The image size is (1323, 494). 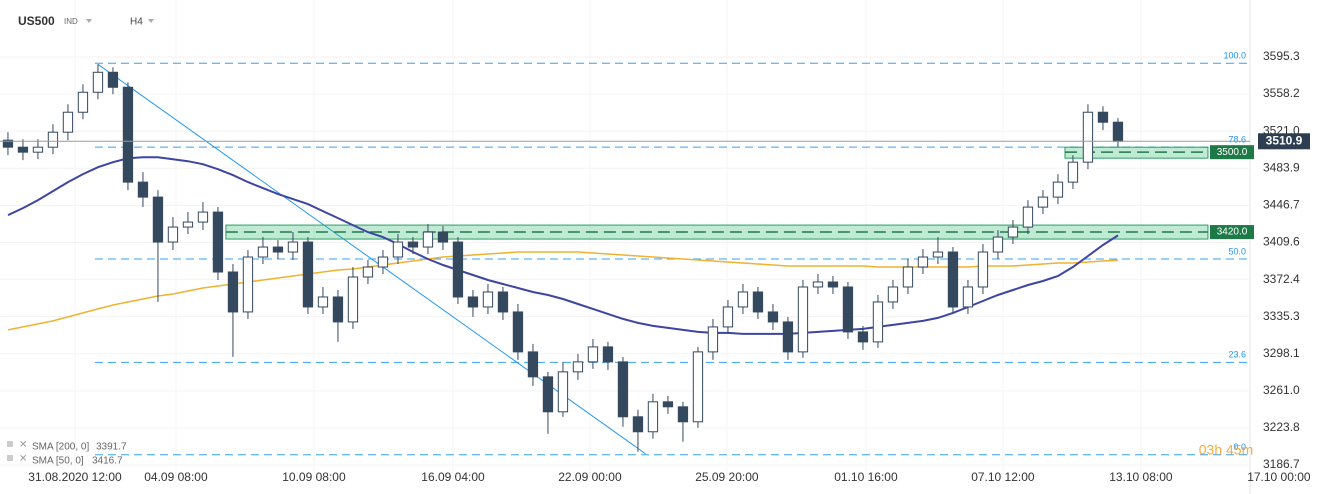 I want to click on timeframe: H4, so click(x=136, y=22).